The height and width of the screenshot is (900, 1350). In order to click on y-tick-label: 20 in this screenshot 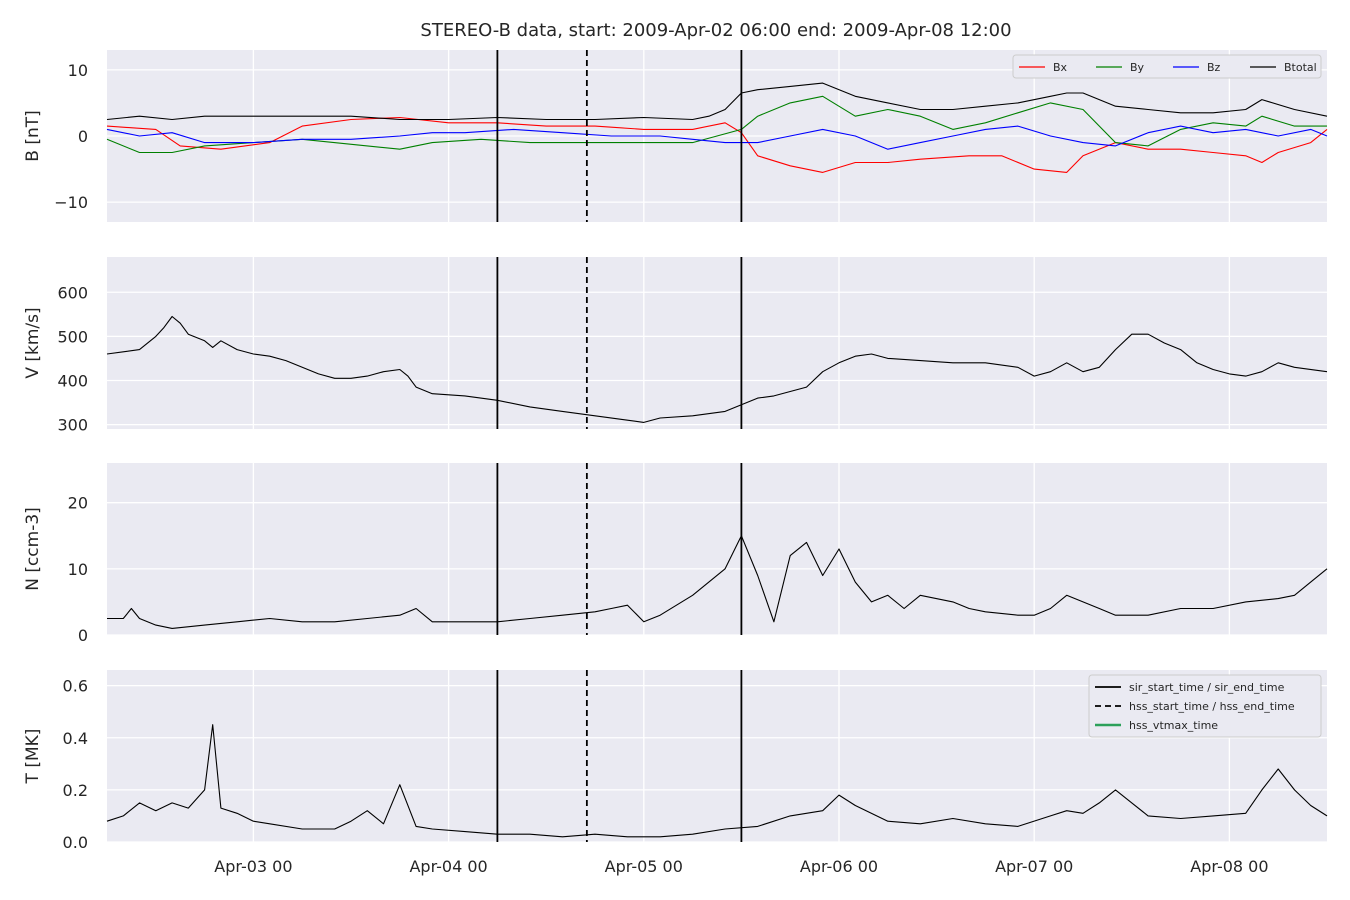, I will do `click(78, 503)`.